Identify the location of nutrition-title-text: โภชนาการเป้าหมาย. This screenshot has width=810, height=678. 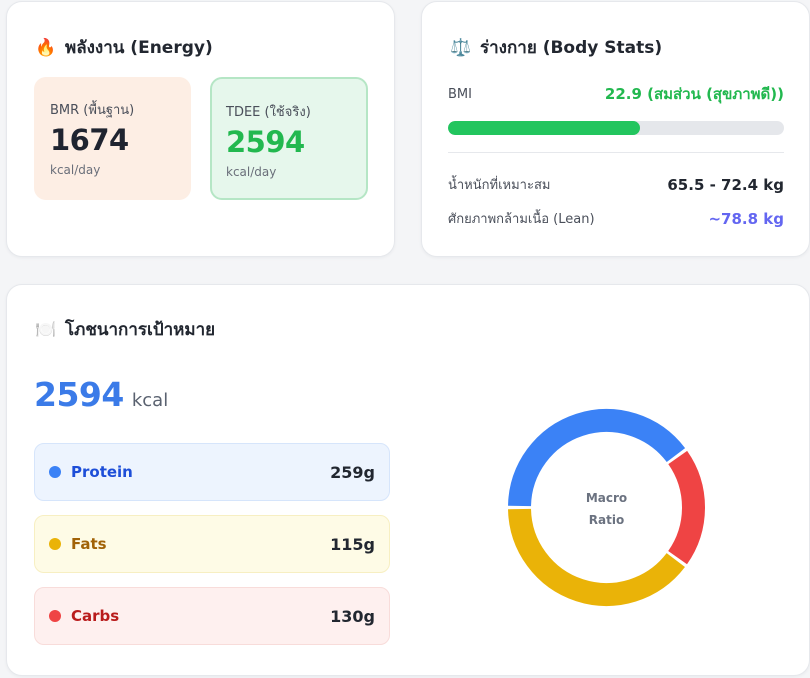
(140, 330).